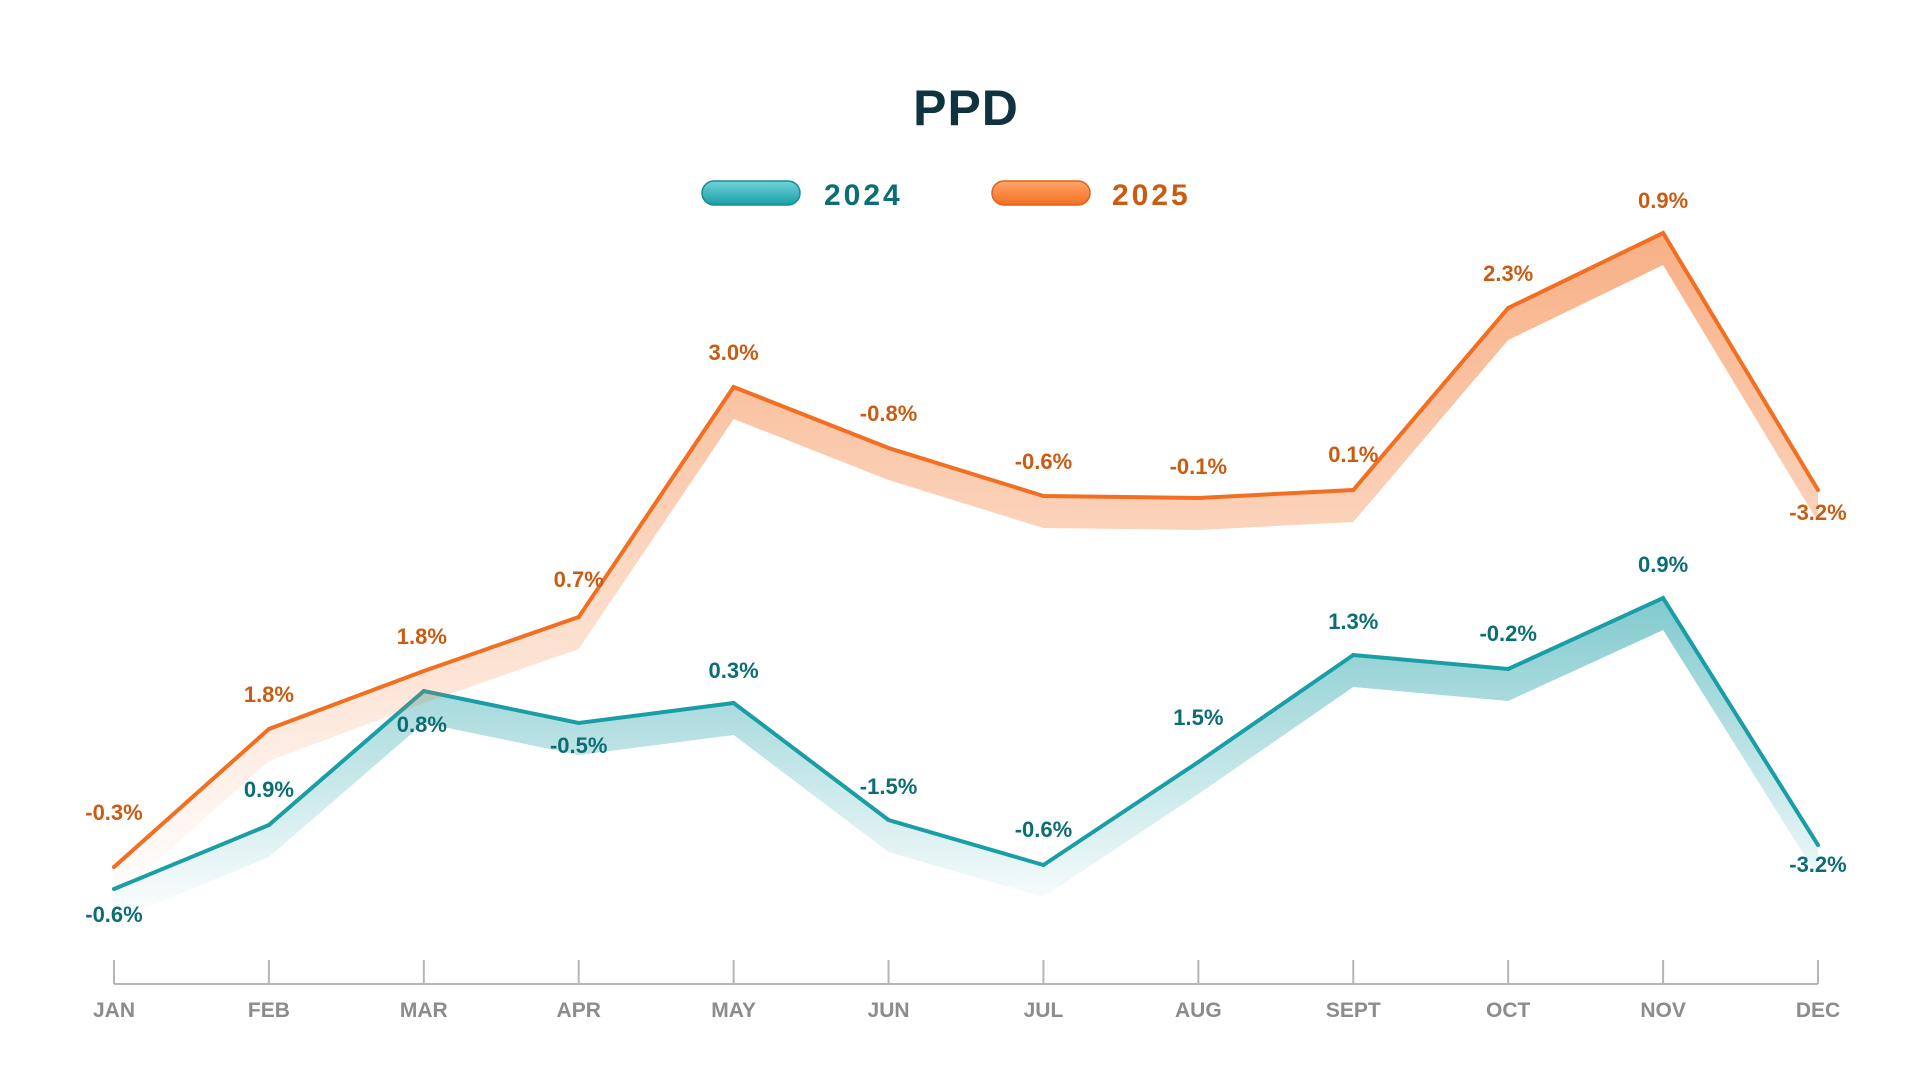 This screenshot has width=1920, height=1080. I want to click on data-label-2024-jul: -0.6%, so click(1043, 829).